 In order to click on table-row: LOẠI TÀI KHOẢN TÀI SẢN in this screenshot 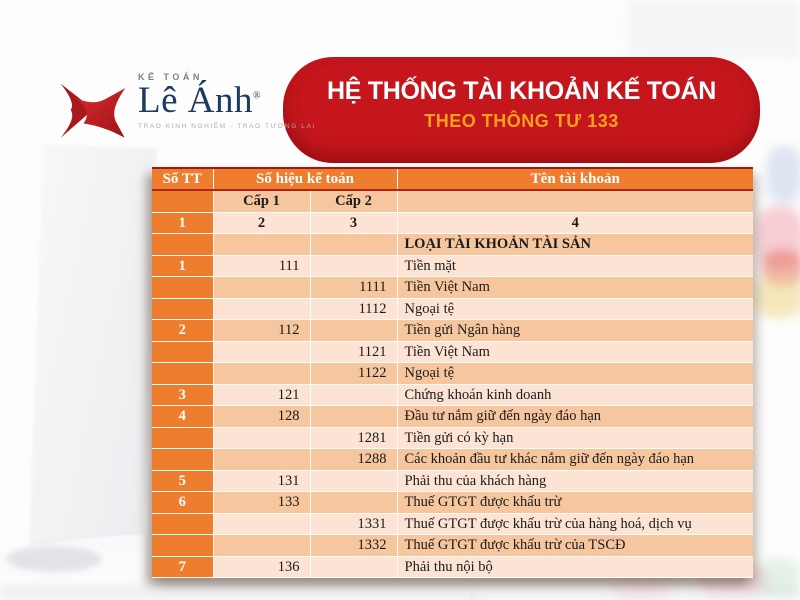, I will do `click(453, 244)`.